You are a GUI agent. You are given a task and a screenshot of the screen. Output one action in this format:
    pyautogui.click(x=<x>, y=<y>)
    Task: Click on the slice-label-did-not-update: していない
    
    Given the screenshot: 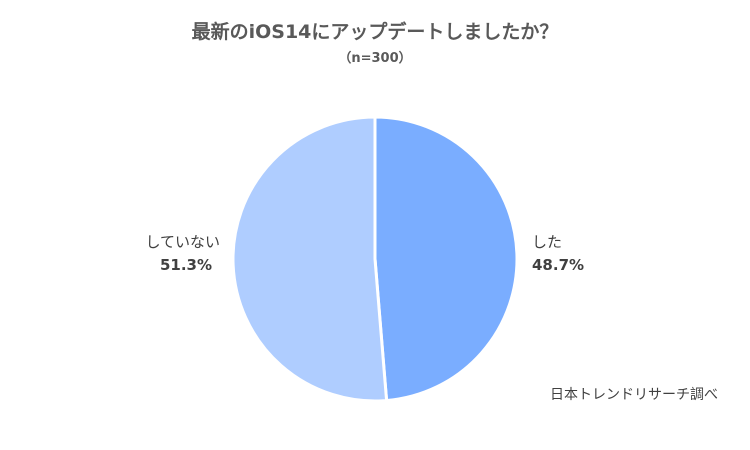 What is the action you would take?
    pyautogui.click(x=182, y=242)
    